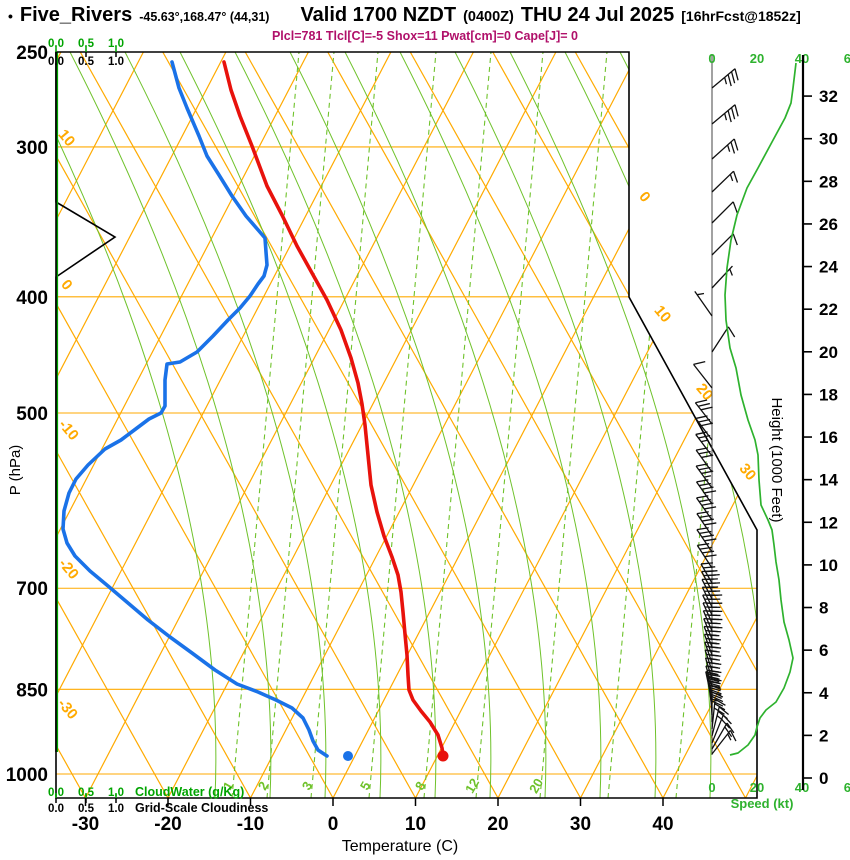  I want to click on temperature-axis: -30 -20 -10 0 10 20 30 40 Temperature (C), so click(373, 826).